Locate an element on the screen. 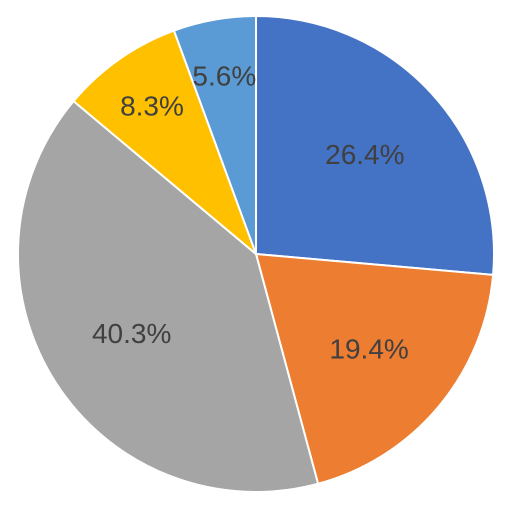 Image resolution: width=512 pixels, height=508 pixels. pie-data-label-4: 5.6% is located at coordinates (224, 75).